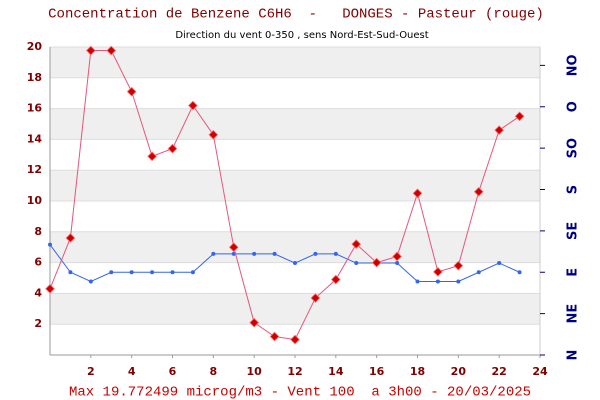  I want to click on y2-tick-label: SE, so click(573, 231).